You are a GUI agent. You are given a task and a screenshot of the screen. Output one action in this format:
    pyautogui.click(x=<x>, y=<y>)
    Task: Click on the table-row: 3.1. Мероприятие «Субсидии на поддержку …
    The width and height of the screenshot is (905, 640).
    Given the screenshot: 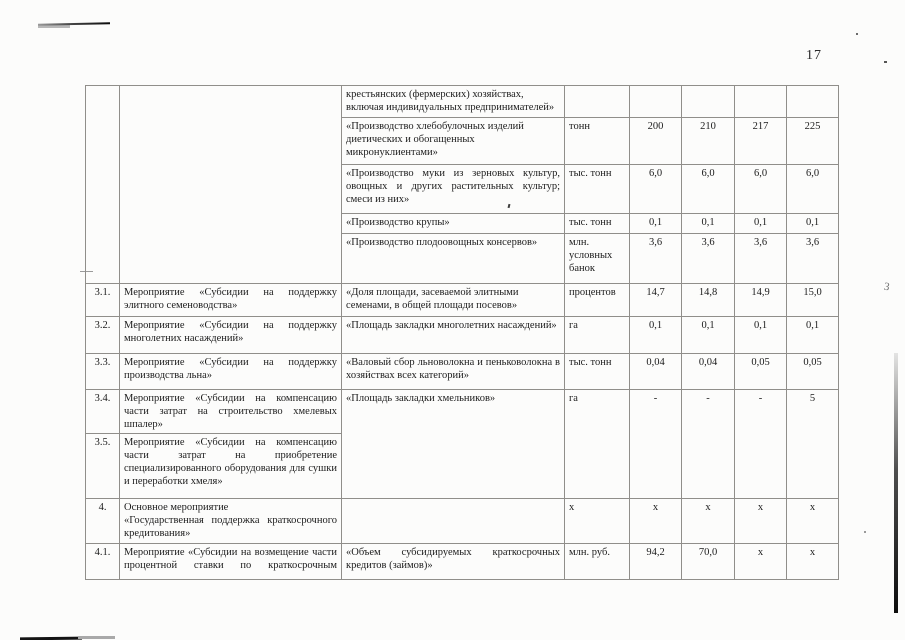 What is the action you would take?
    pyautogui.click(x=462, y=300)
    